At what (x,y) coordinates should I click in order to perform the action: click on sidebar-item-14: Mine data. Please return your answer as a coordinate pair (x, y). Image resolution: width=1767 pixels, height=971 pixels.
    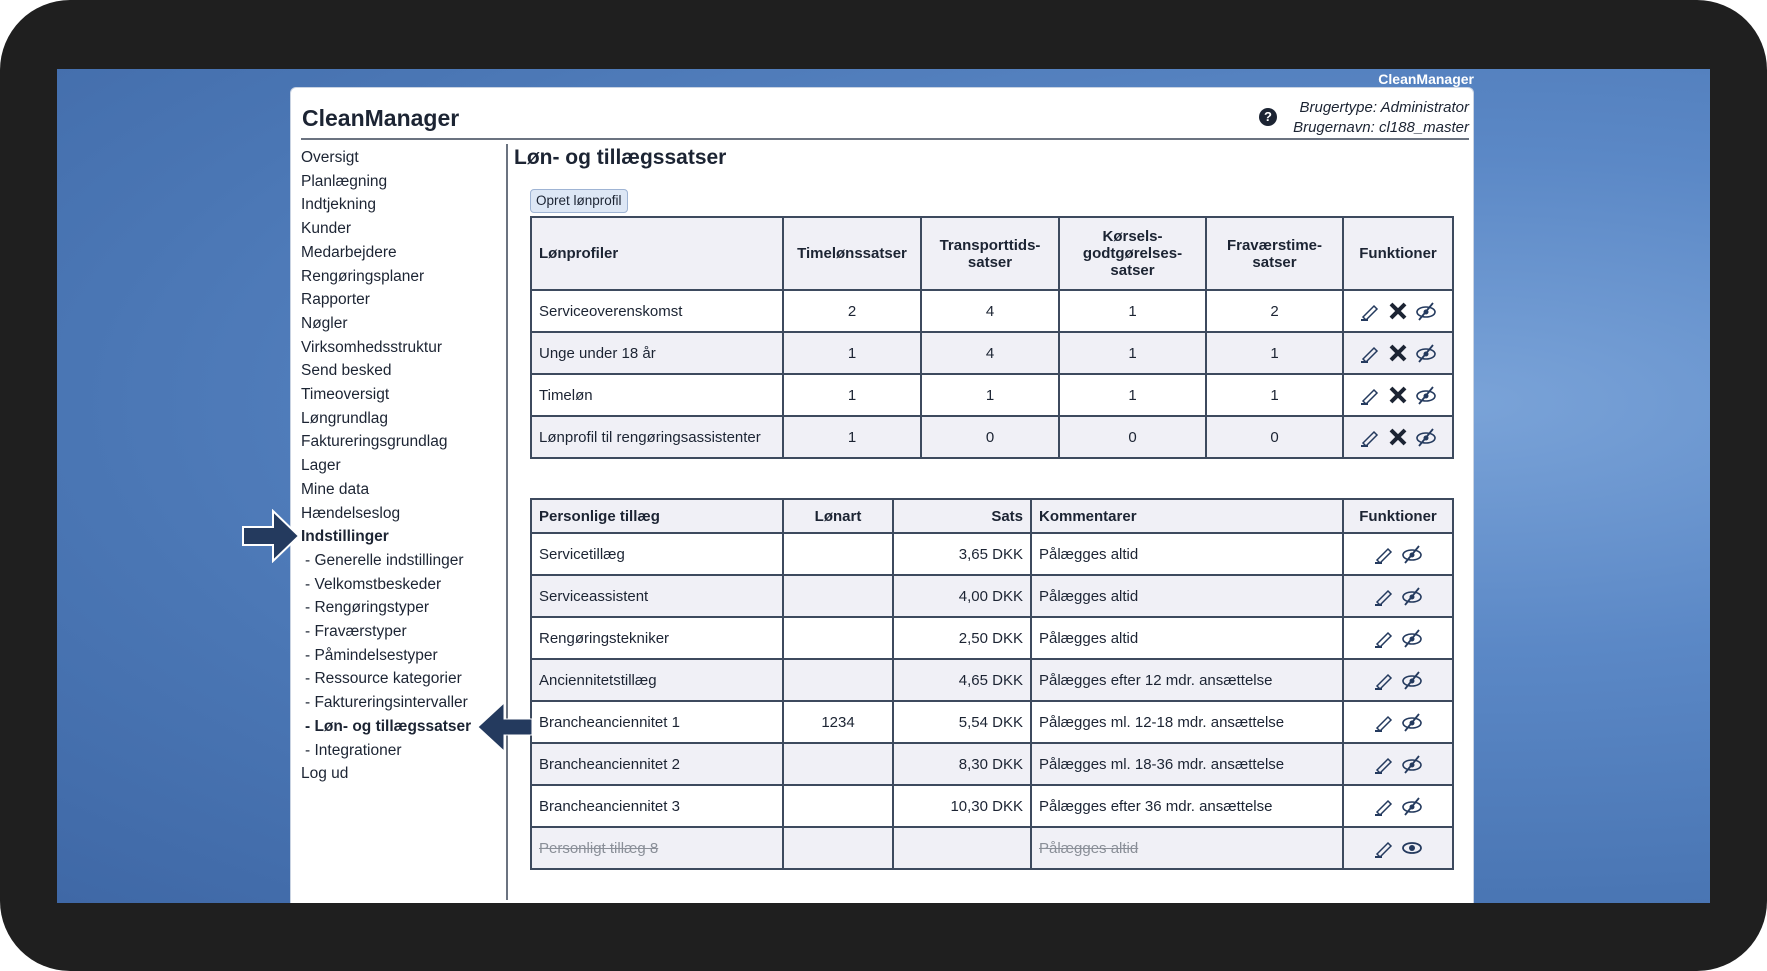
    Looking at the image, I should click on (335, 489).